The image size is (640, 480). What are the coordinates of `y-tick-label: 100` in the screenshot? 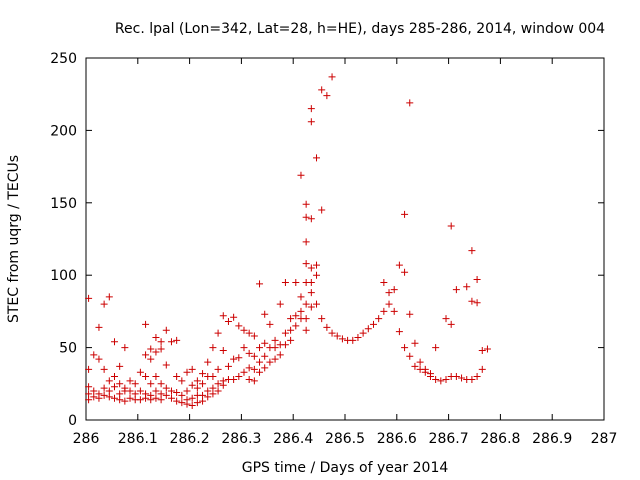 It's located at (63, 276).